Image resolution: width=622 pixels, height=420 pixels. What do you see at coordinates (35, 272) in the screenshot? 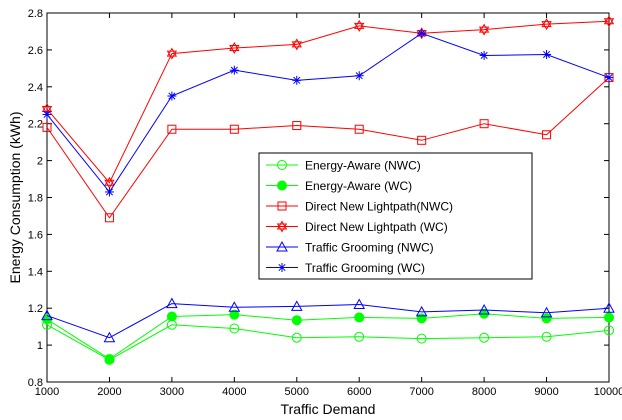
I see `y-tick-label: 1.4` at bounding box center [35, 272].